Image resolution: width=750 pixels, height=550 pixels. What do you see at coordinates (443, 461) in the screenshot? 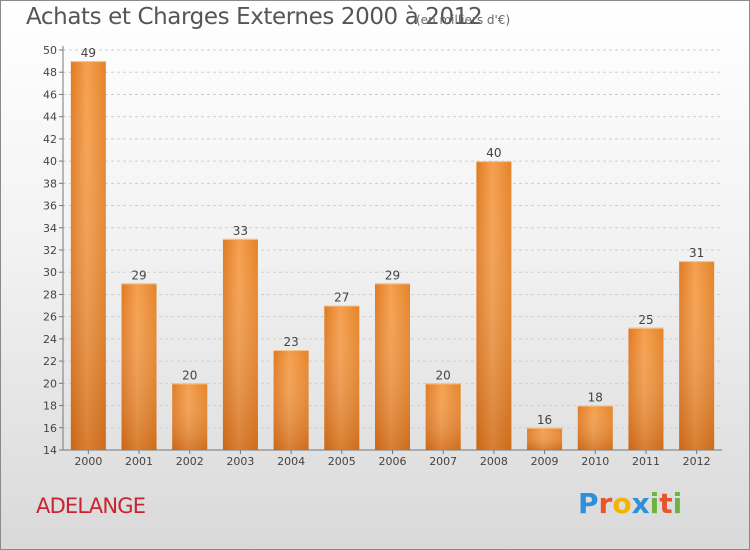
I see `x-tick-label: 2007` at bounding box center [443, 461].